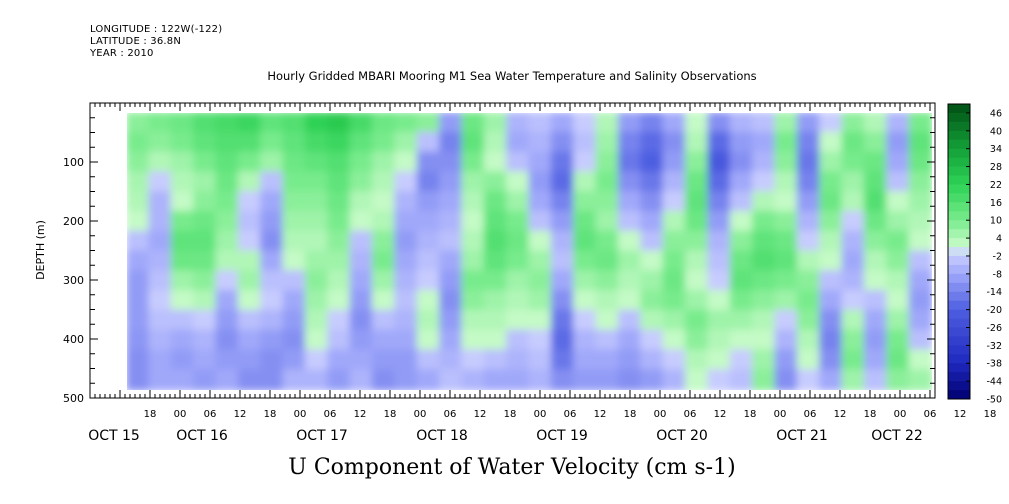 The image size is (1009, 504). What do you see at coordinates (802, 436) in the screenshot?
I see `x-day-label: OCT 21` at bounding box center [802, 436].